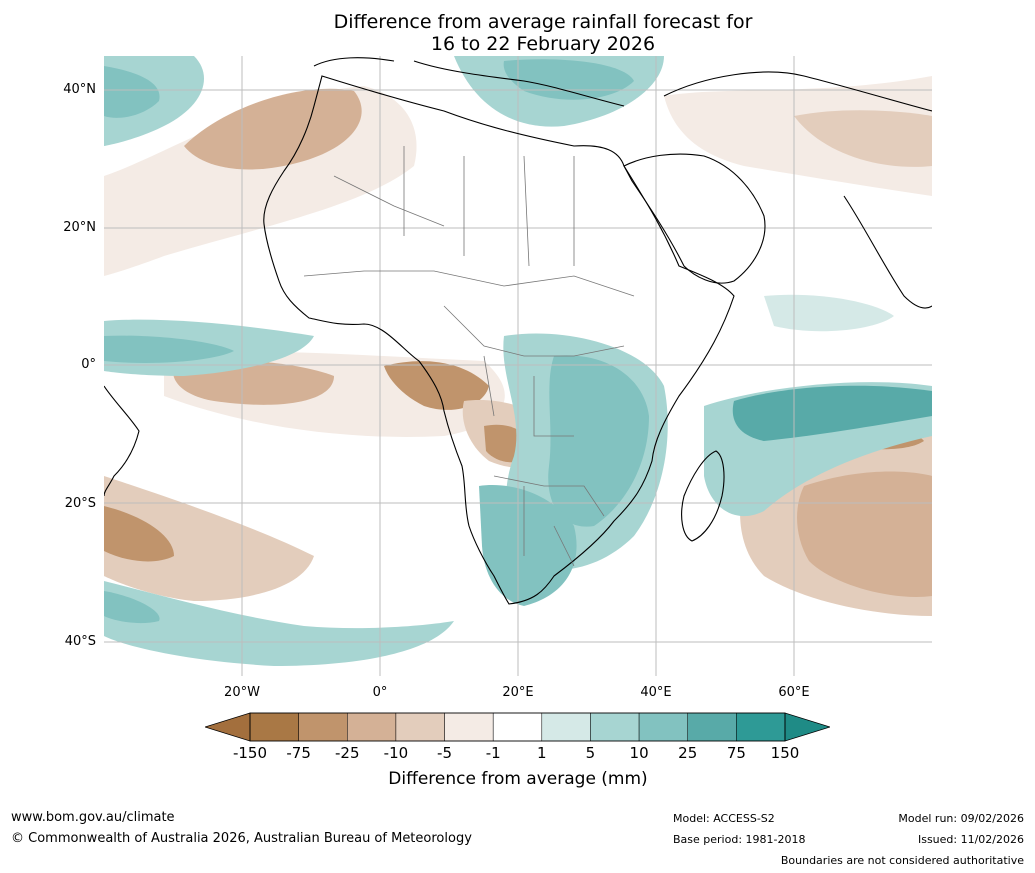  I want to click on colorbar, so click(517, 727).